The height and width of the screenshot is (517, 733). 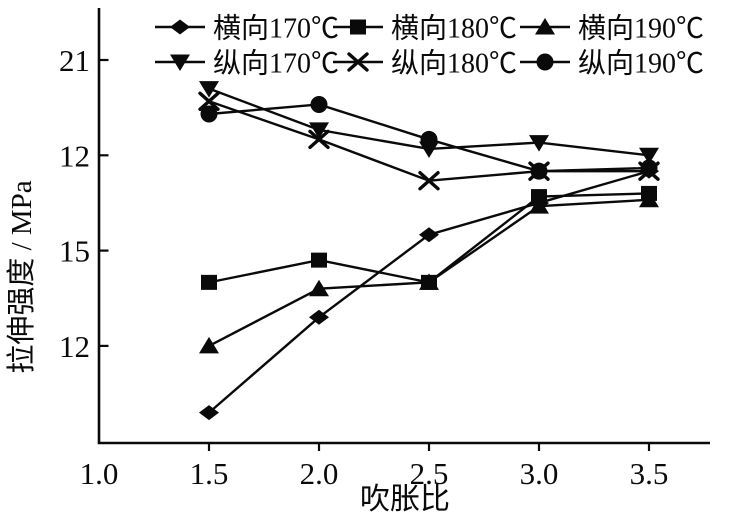 What do you see at coordinates (74, 60) in the screenshot?
I see `y-tick-label: 21` at bounding box center [74, 60].